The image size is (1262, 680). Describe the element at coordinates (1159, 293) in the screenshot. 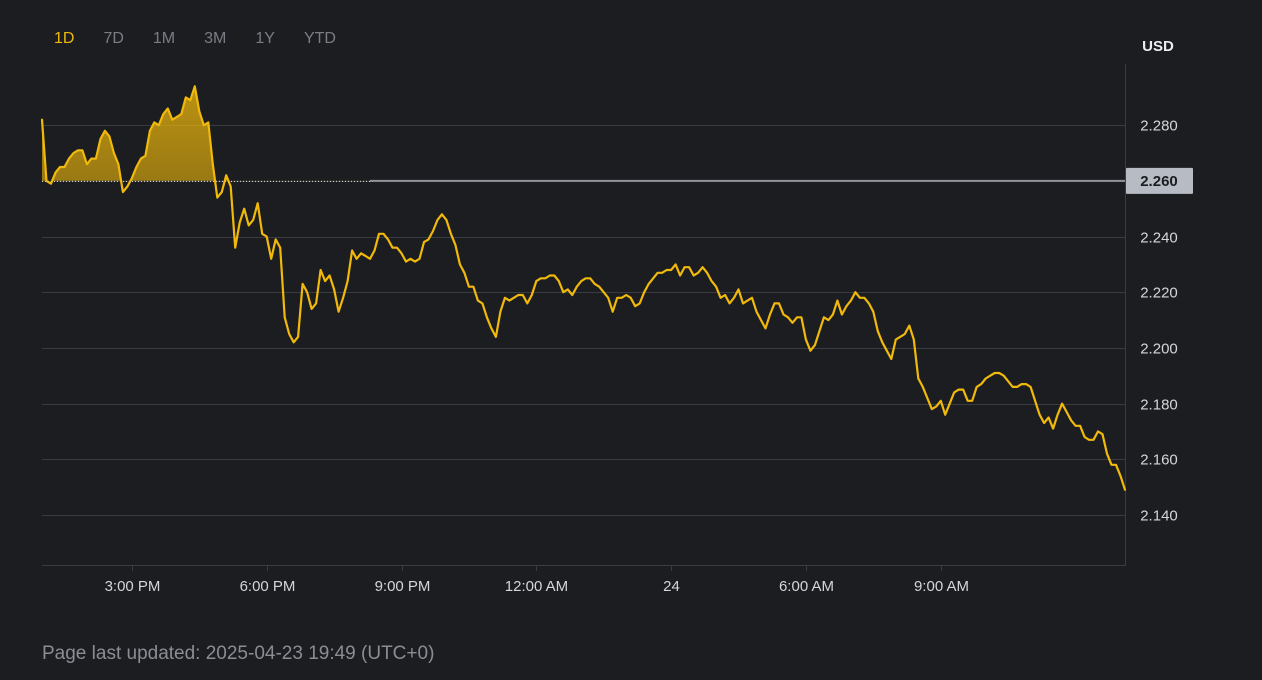

I see `y-tick-label: 2.220` at that location.